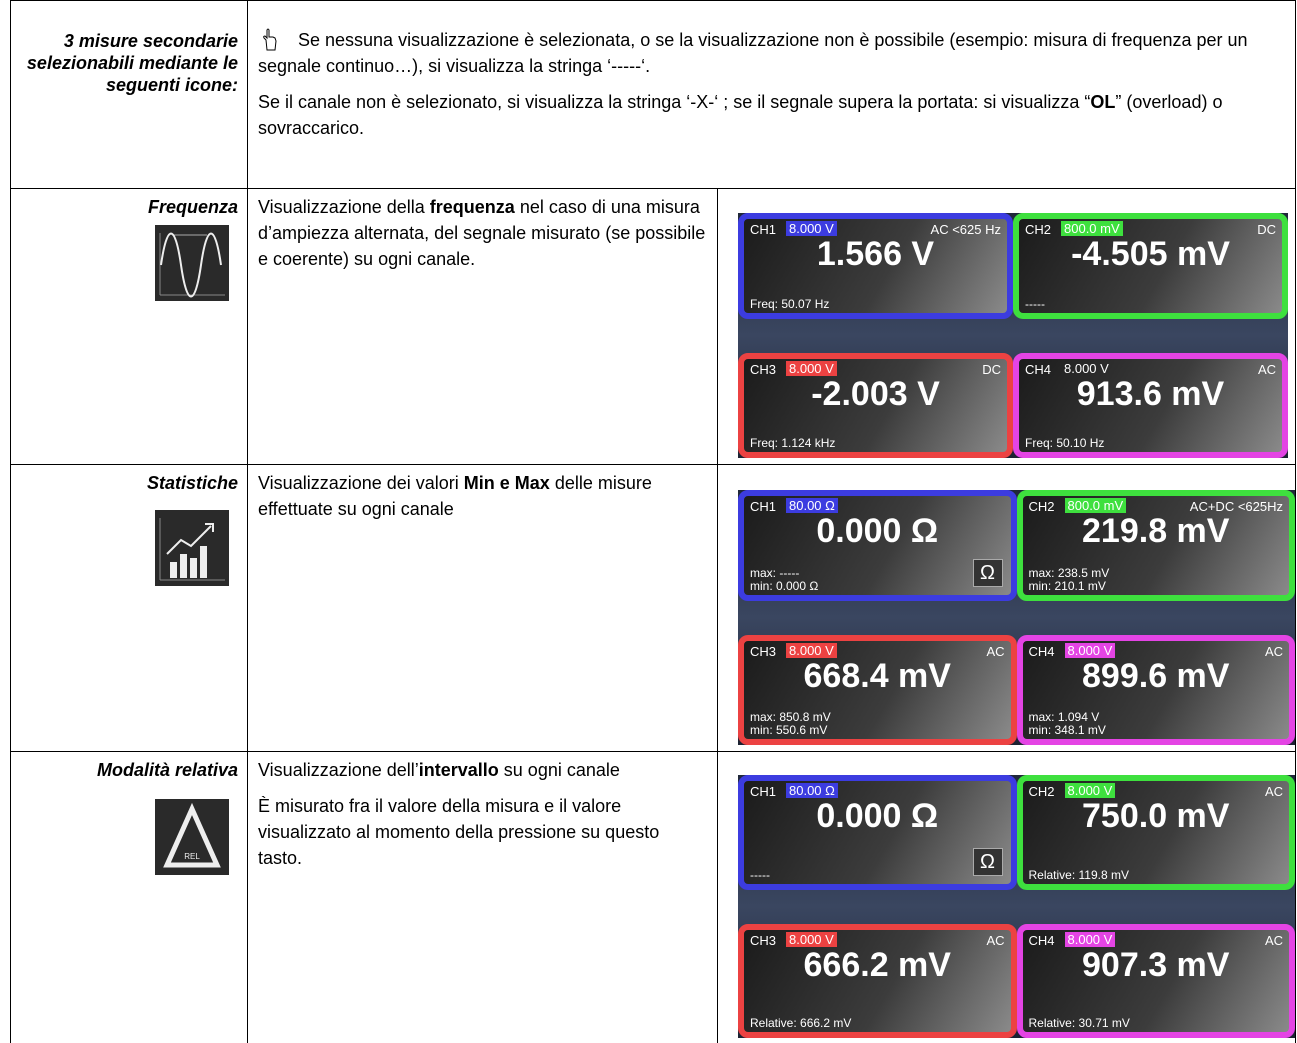  I want to click on channel-notes: Relative: 30.71 mV, so click(1079, 1023).